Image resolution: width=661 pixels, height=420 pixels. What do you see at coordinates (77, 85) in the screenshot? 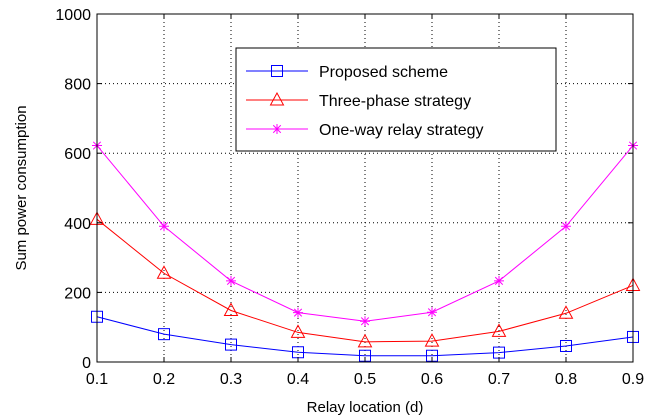
I see `y-tick-label: 800` at bounding box center [77, 85].